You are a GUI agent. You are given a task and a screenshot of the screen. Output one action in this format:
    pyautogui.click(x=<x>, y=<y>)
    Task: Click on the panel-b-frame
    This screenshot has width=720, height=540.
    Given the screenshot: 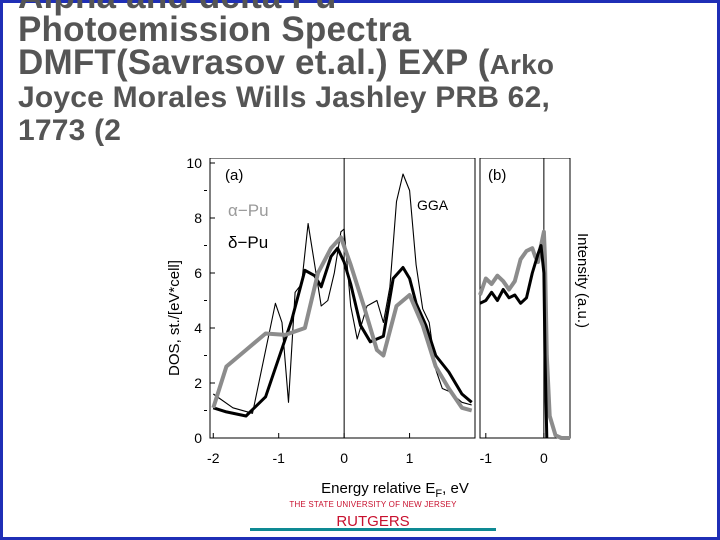 What is the action you would take?
    pyautogui.click(x=525, y=298)
    